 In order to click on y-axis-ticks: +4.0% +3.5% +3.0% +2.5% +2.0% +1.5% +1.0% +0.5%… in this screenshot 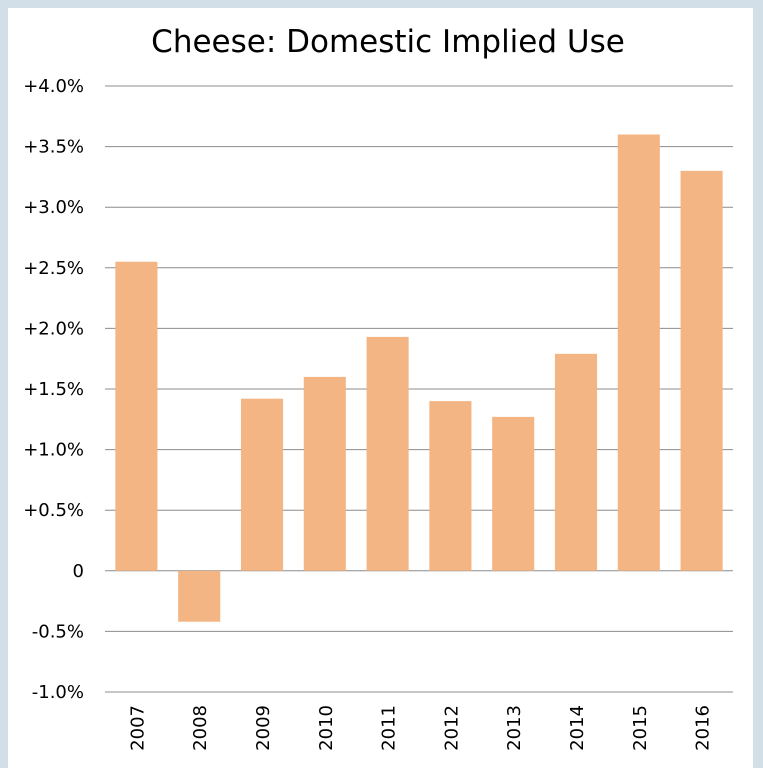, I will do `click(53, 389)`.